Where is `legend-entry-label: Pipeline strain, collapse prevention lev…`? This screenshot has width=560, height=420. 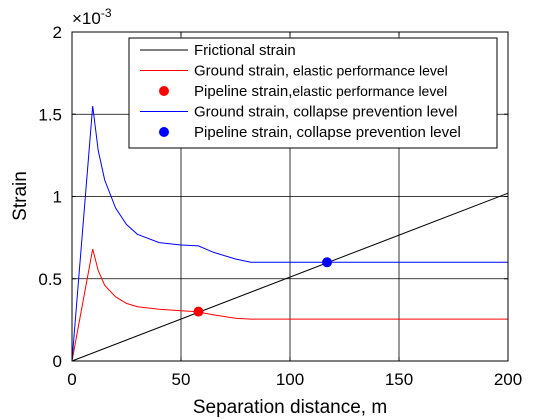 legend-entry-label: Pipeline strain, collapse prevention lev… is located at coordinates (327, 132).